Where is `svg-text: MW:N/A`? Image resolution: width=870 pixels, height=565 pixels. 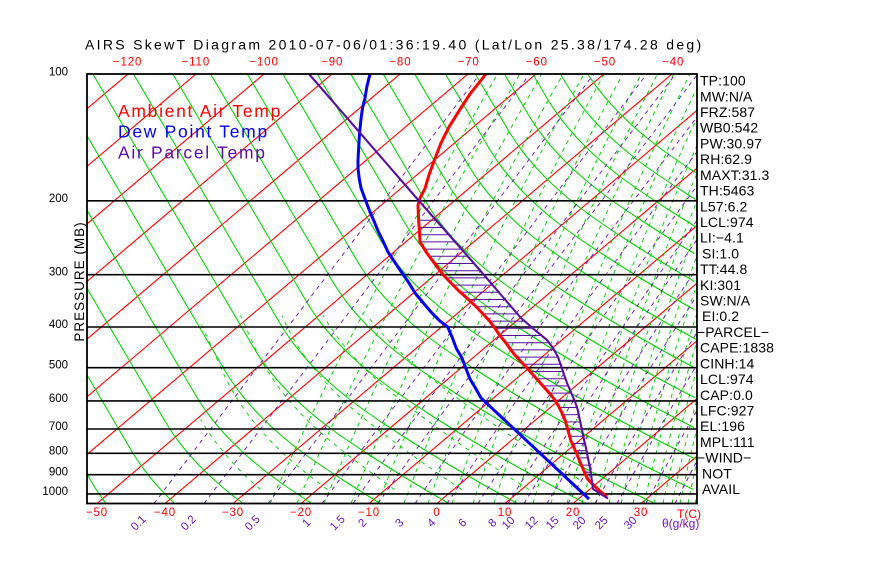
svg-text: MW:N/A is located at coordinates (726, 96).